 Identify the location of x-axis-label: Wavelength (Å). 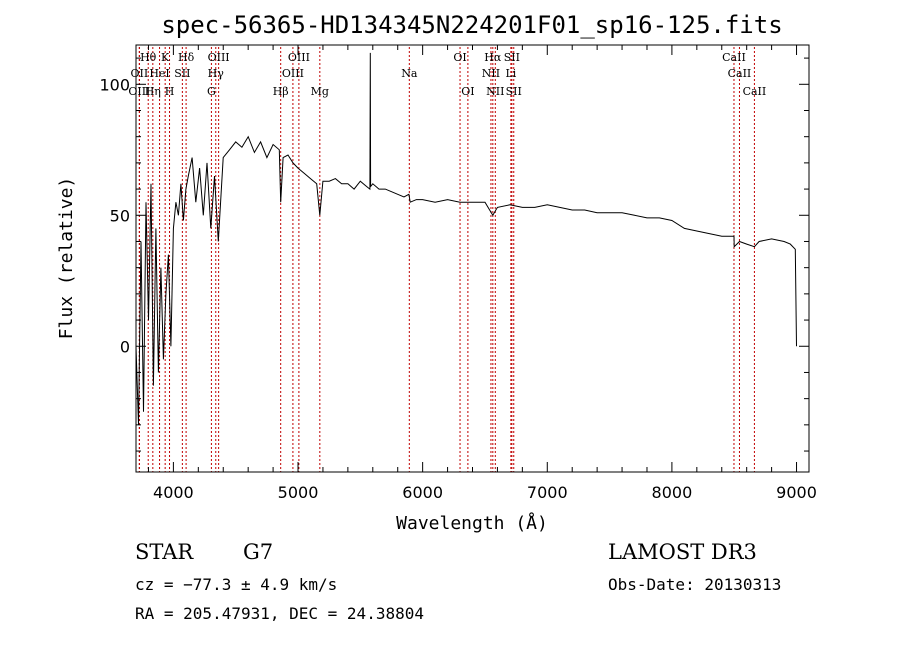
(472, 523).